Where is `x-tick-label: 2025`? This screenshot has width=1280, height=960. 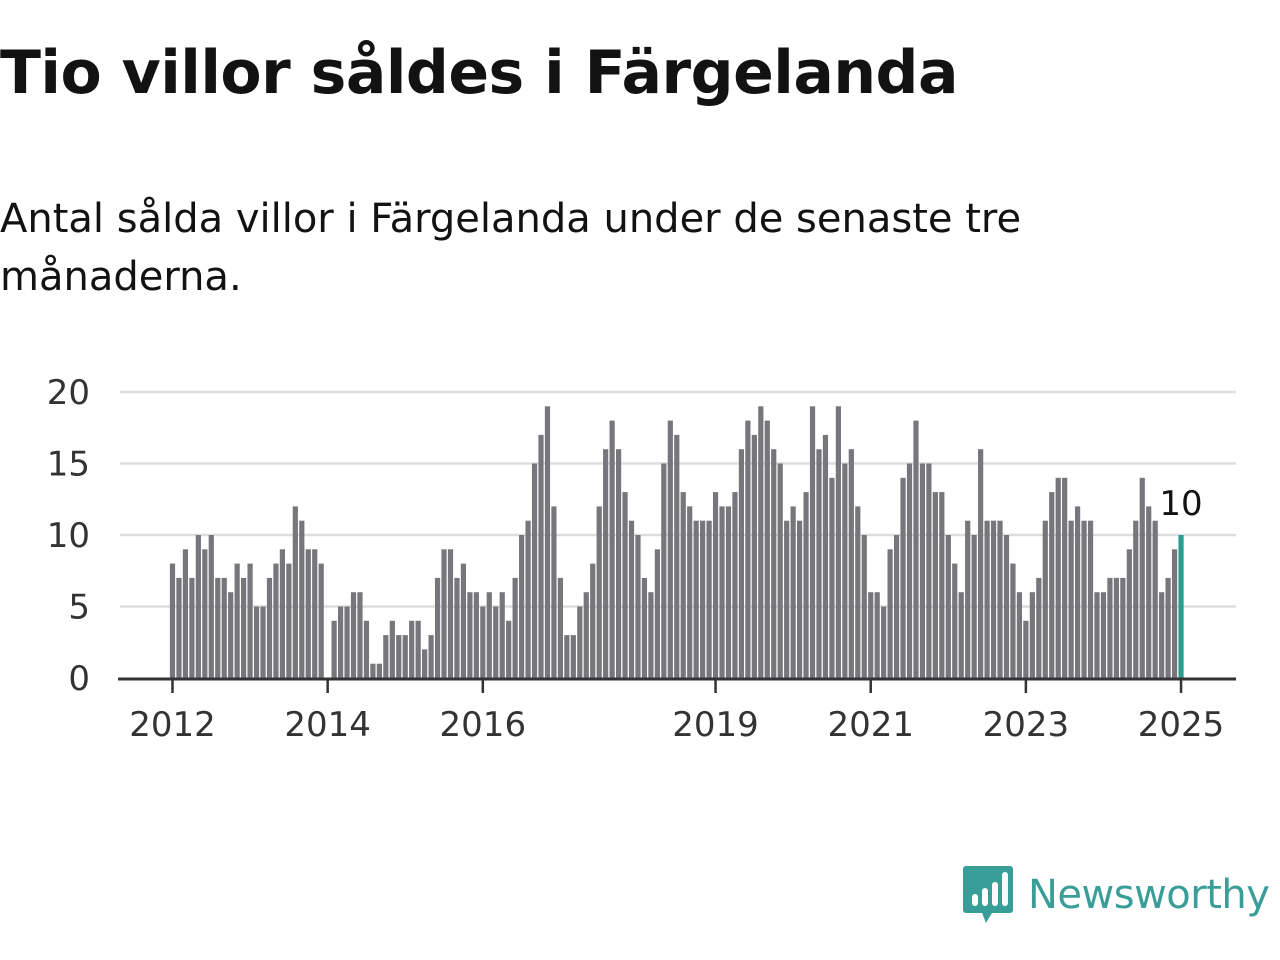
x-tick-label: 2025 is located at coordinates (1181, 725).